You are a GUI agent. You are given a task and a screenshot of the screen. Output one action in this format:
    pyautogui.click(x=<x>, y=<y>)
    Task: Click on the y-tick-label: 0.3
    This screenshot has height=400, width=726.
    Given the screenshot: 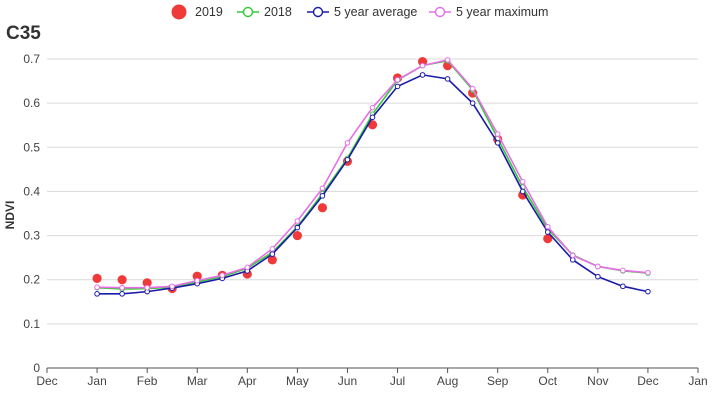 What is the action you would take?
    pyautogui.click(x=31, y=236)
    